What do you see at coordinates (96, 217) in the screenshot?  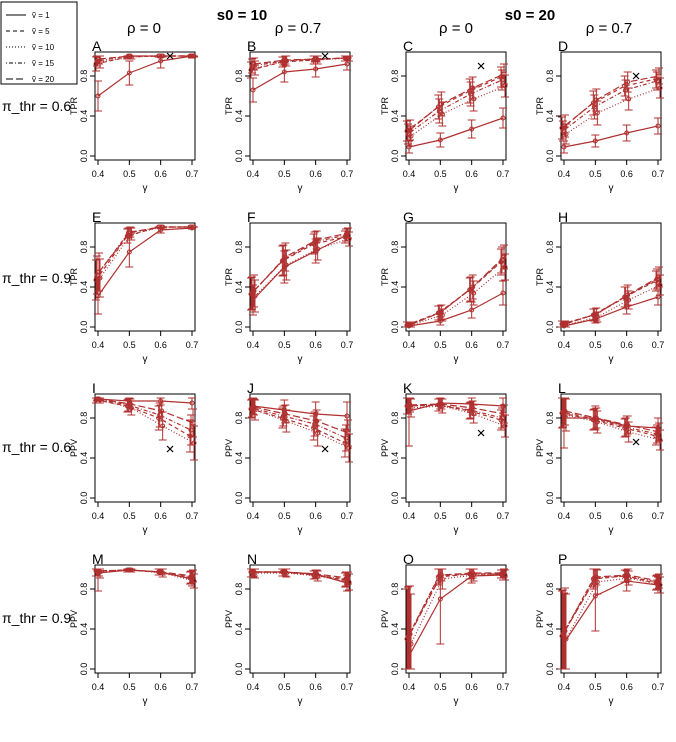 I see `panel-letter: E` at bounding box center [96, 217].